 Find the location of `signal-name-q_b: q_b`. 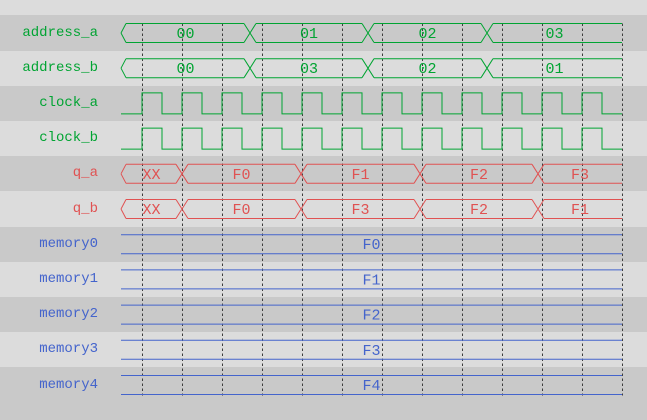

signal-name-q_b: q_b is located at coordinates (85, 208).